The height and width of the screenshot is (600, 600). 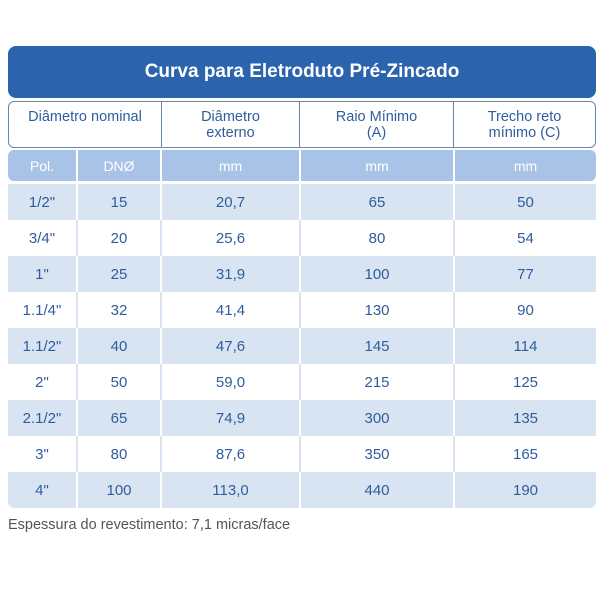 I want to click on table-cell: 47,6, so click(x=229, y=346).